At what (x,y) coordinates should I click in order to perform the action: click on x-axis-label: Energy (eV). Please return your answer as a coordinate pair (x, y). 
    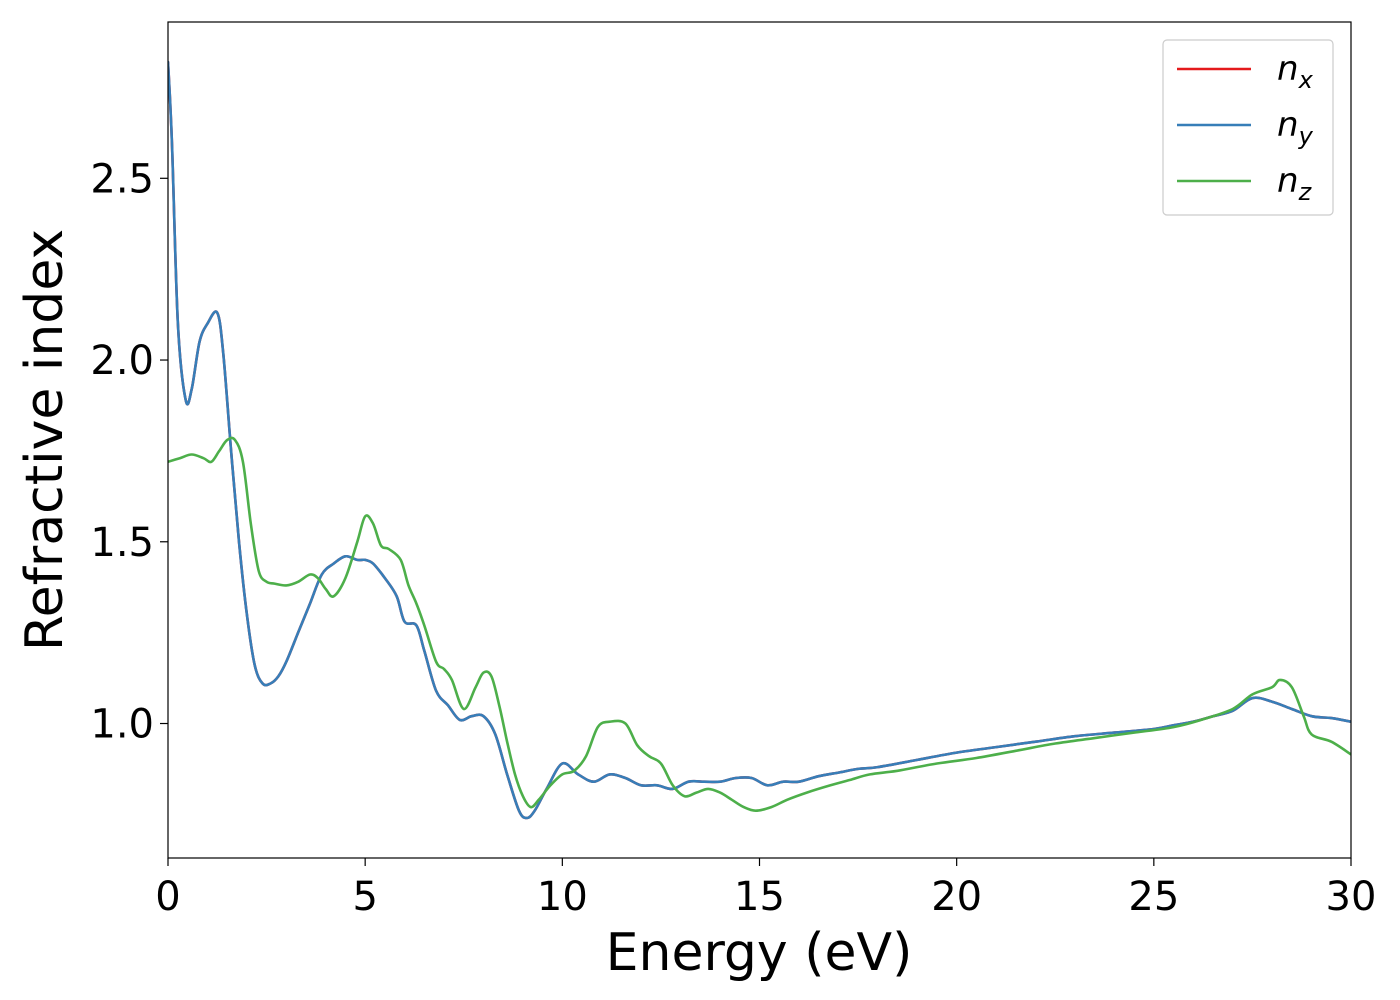
    Looking at the image, I should click on (759, 953).